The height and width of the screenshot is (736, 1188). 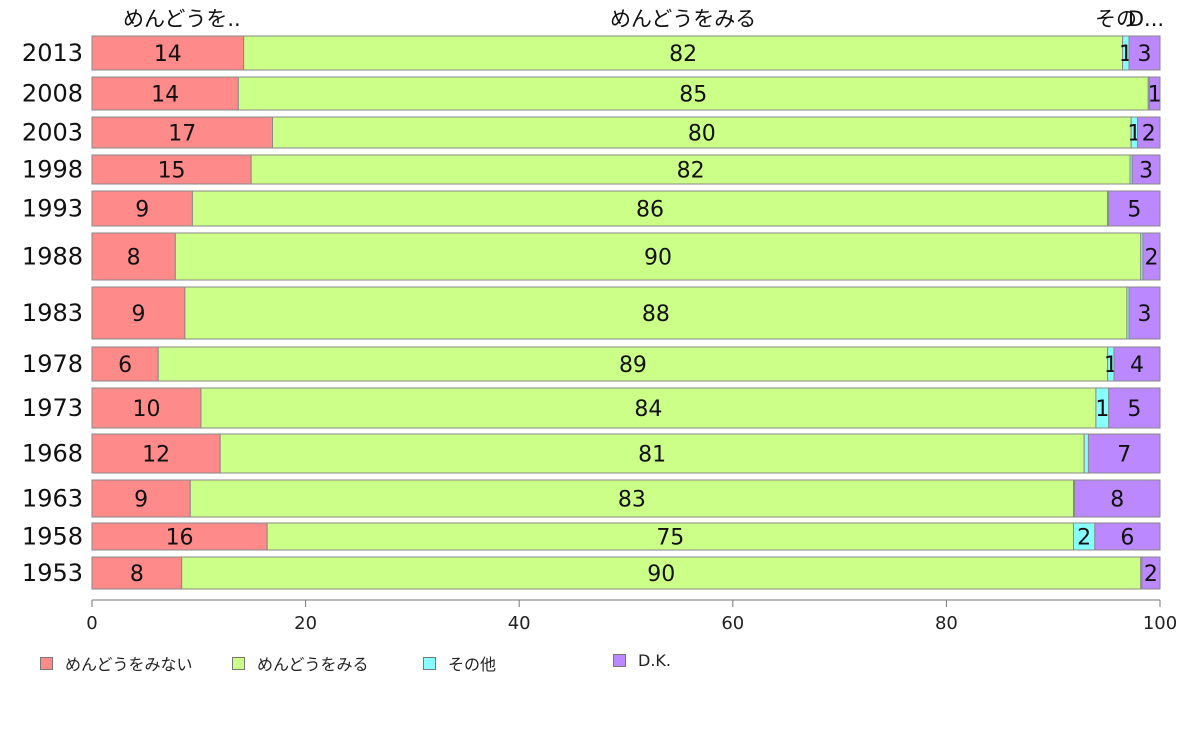 What do you see at coordinates (1160, 623) in the screenshot?
I see `x-tick-label: 100` at bounding box center [1160, 623].